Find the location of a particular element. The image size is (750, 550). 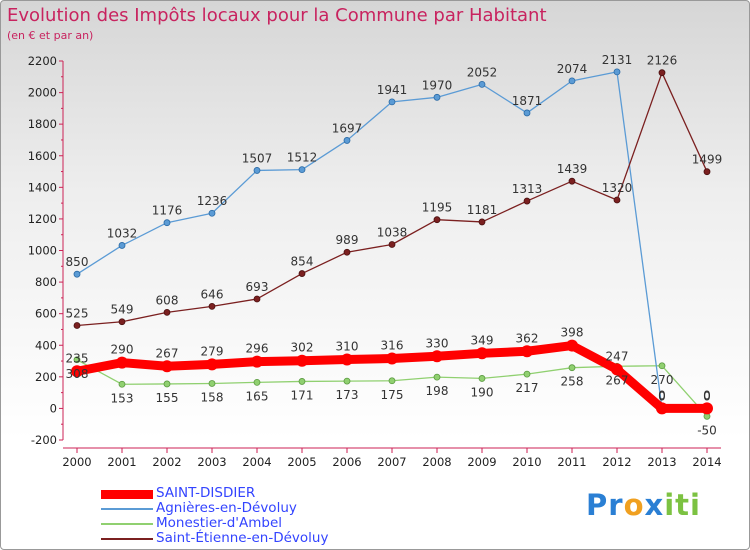

data-label: 989 is located at coordinates (347, 240).